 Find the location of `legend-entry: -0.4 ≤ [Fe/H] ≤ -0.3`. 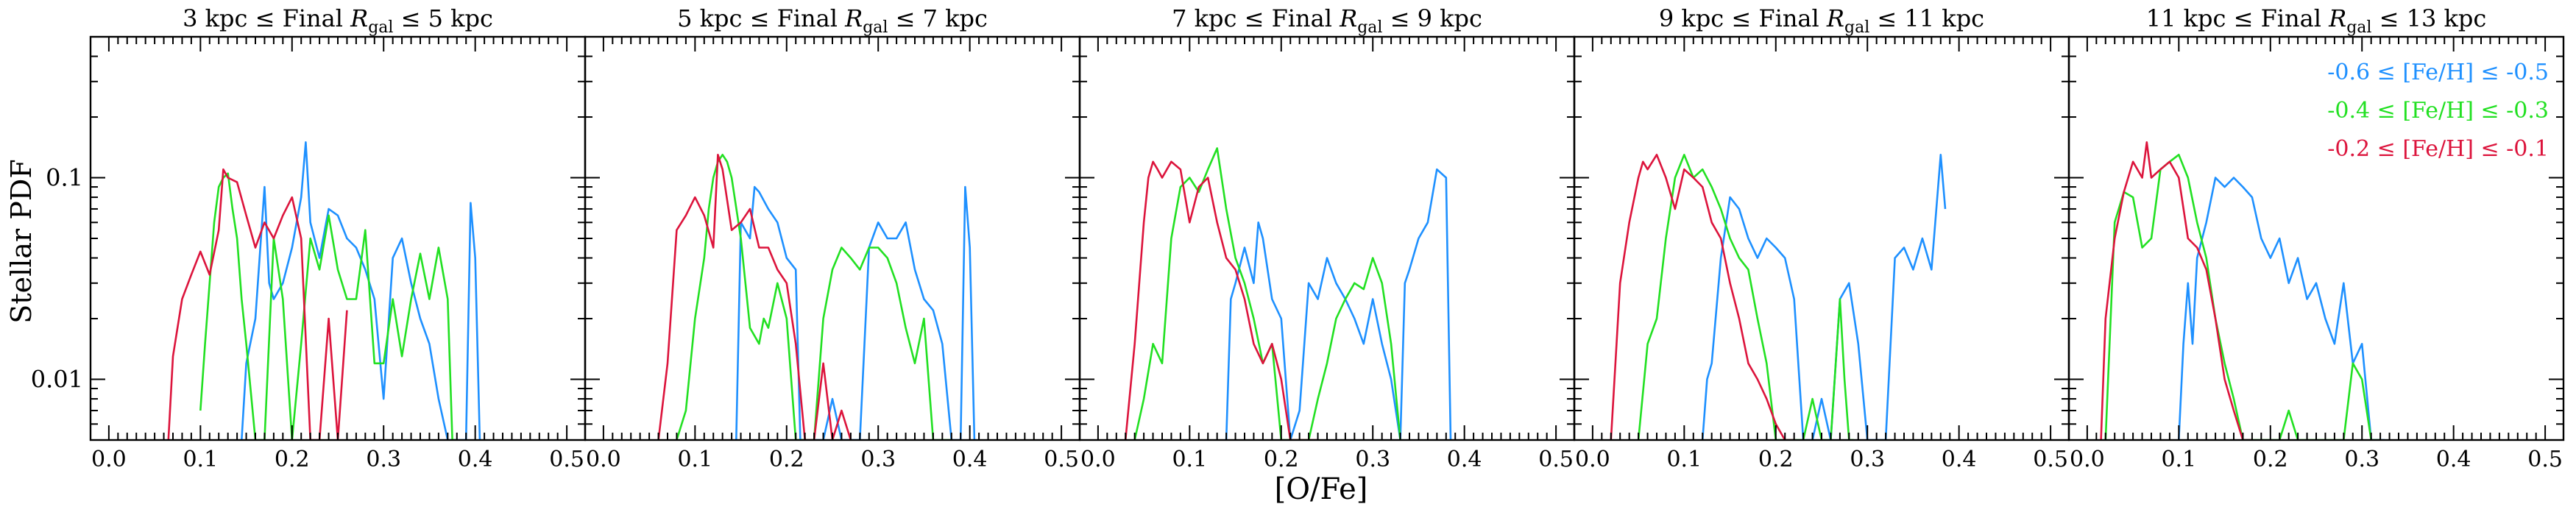

legend-entry: -0.4 ≤ [Fe/H] ≤ -0.3 is located at coordinates (2438, 111).